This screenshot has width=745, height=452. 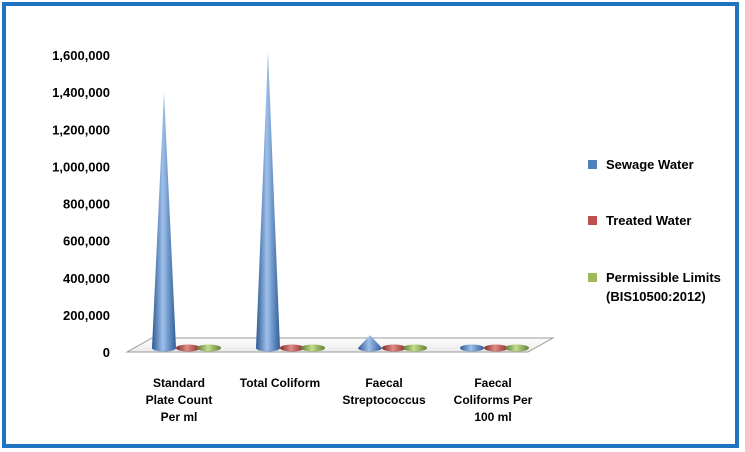 What do you see at coordinates (106, 352) in the screenshot?
I see `y-tick-label: 0` at bounding box center [106, 352].